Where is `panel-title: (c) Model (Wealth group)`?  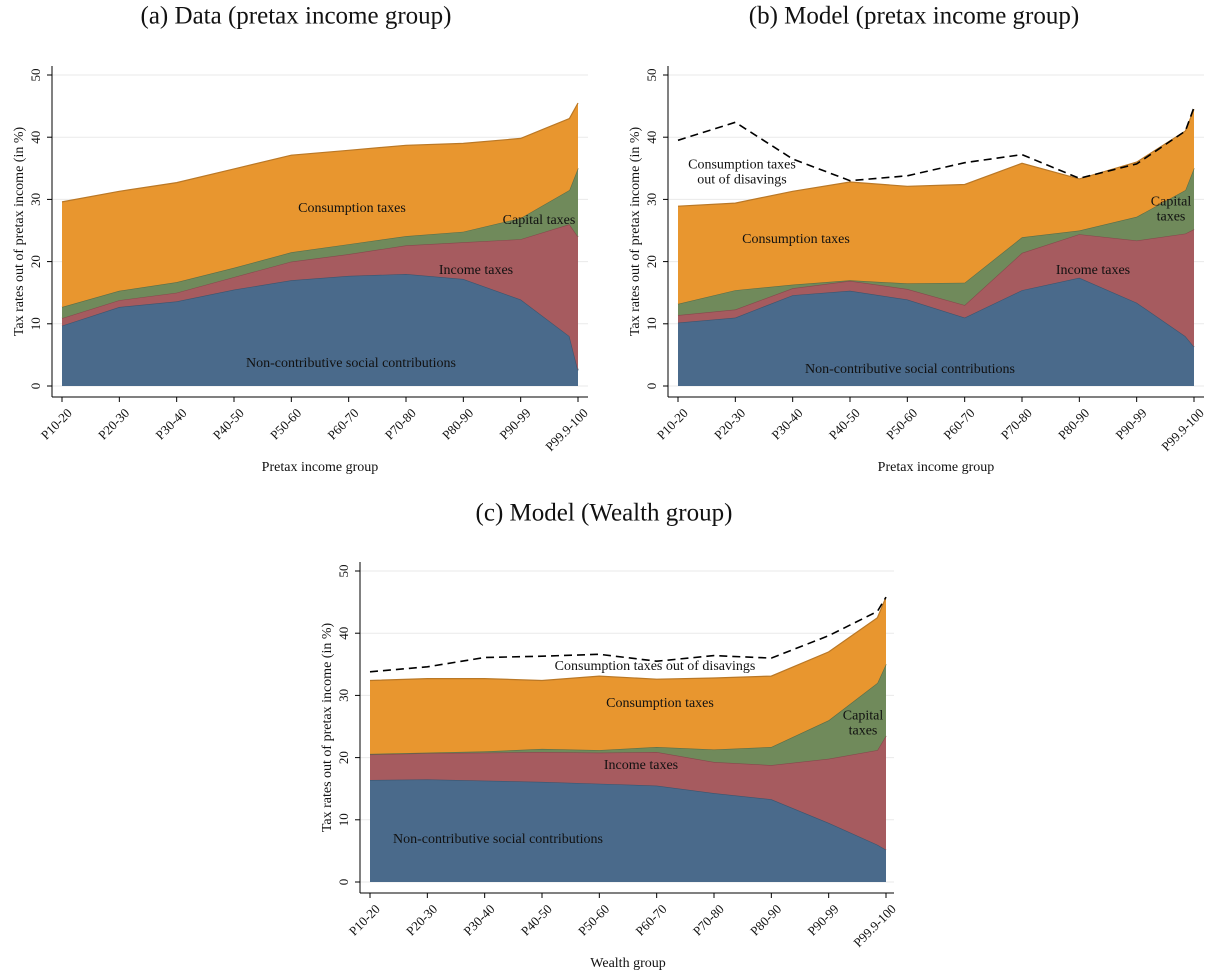
panel-title: (c) Model (Wealth group) is located at coordinates (604, 513).